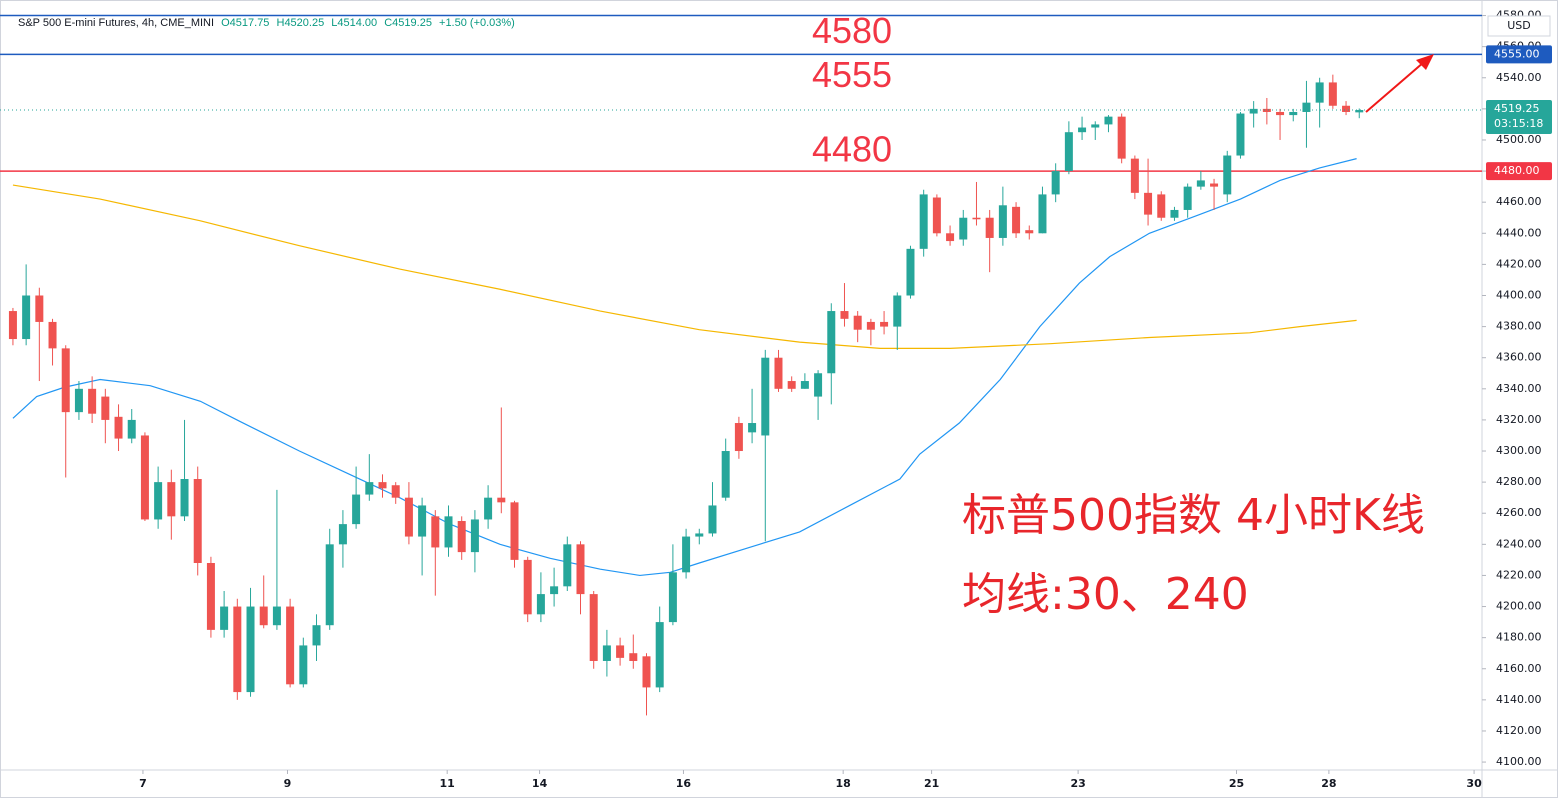 Image resolution: width=1558 pixels, height=798 pixels. What do you see at coordinates (477, 23) in the screenshot?
I see `ohlc-change: +1.50 (+0.03%)` at bounding box center [477, 23].